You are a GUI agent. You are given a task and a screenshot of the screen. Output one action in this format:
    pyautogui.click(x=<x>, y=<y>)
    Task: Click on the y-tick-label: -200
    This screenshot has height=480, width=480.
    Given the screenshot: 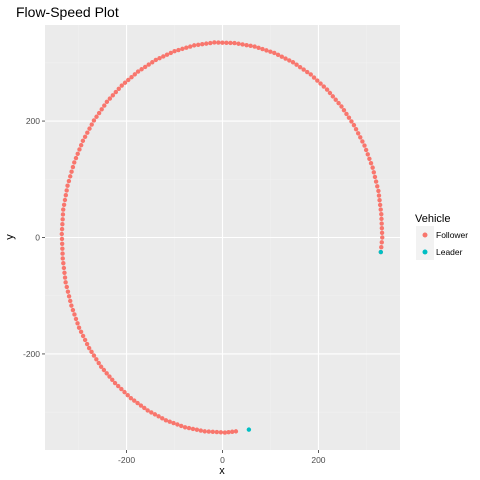 What is the action you would take?
    pyautogui.click(x=31, y=354)
    